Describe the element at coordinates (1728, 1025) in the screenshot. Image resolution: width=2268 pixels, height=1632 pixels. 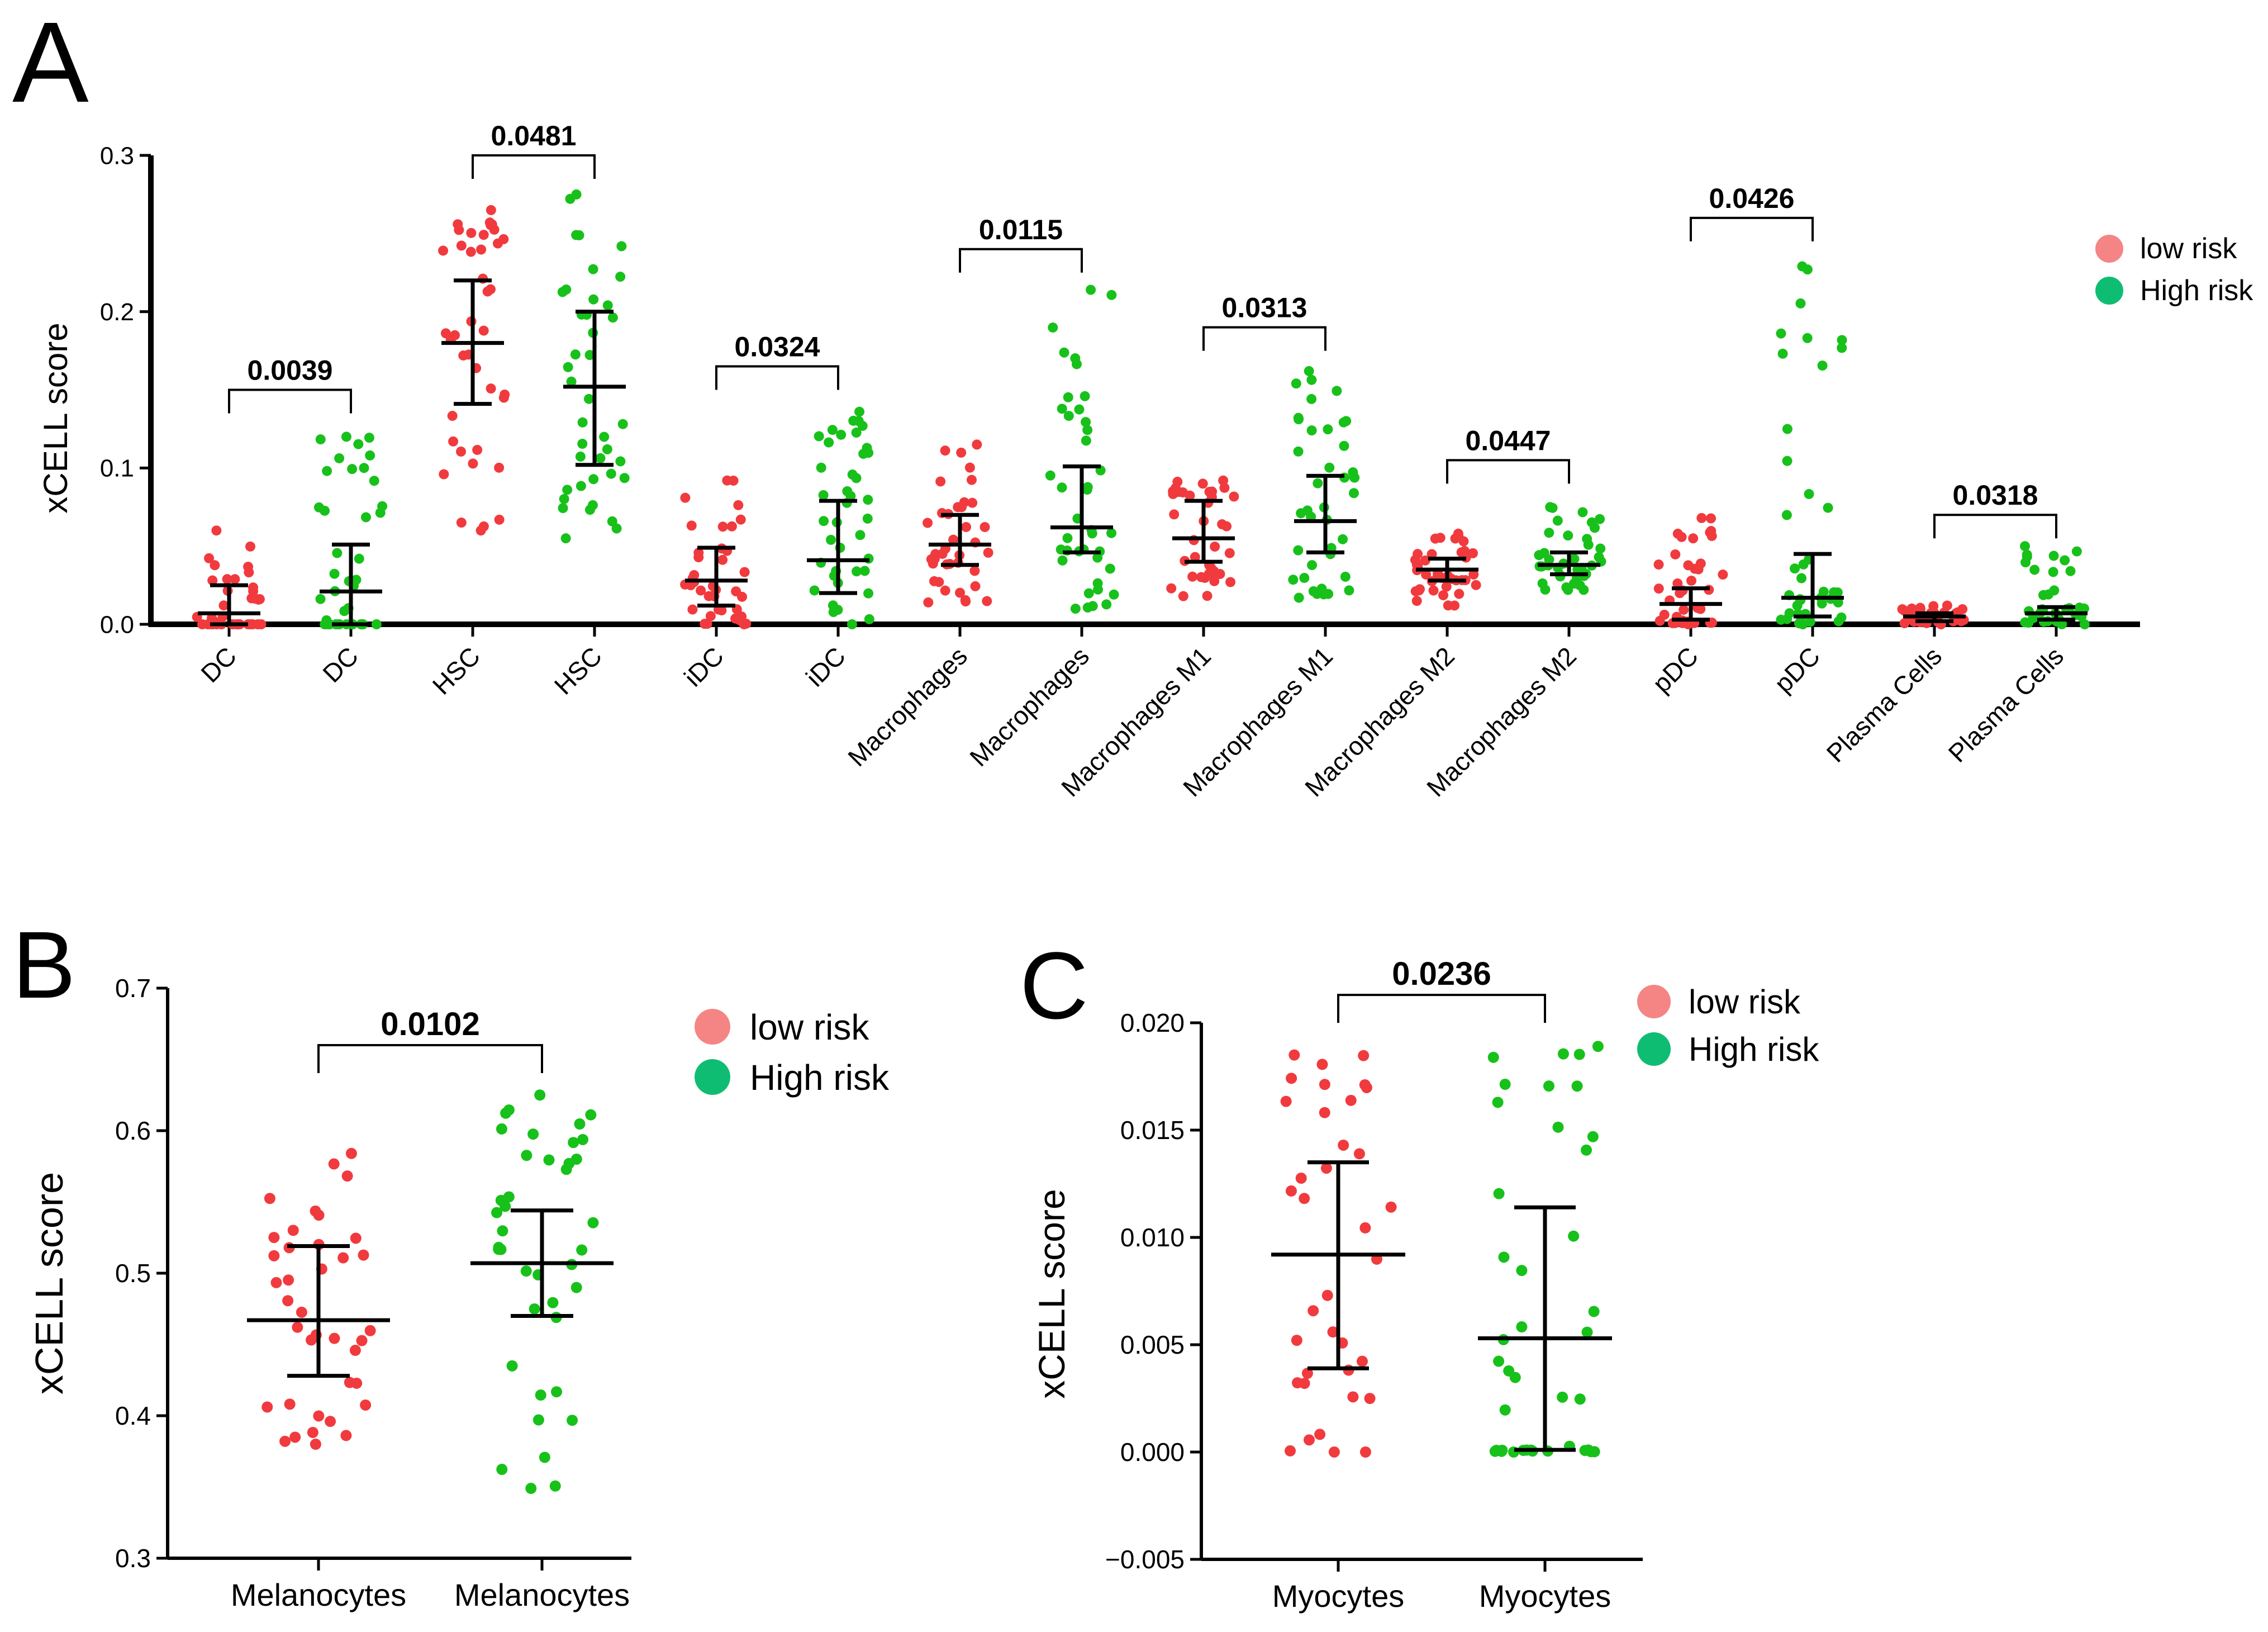
I see `legend-panel-c: low risk High risk` at that location.